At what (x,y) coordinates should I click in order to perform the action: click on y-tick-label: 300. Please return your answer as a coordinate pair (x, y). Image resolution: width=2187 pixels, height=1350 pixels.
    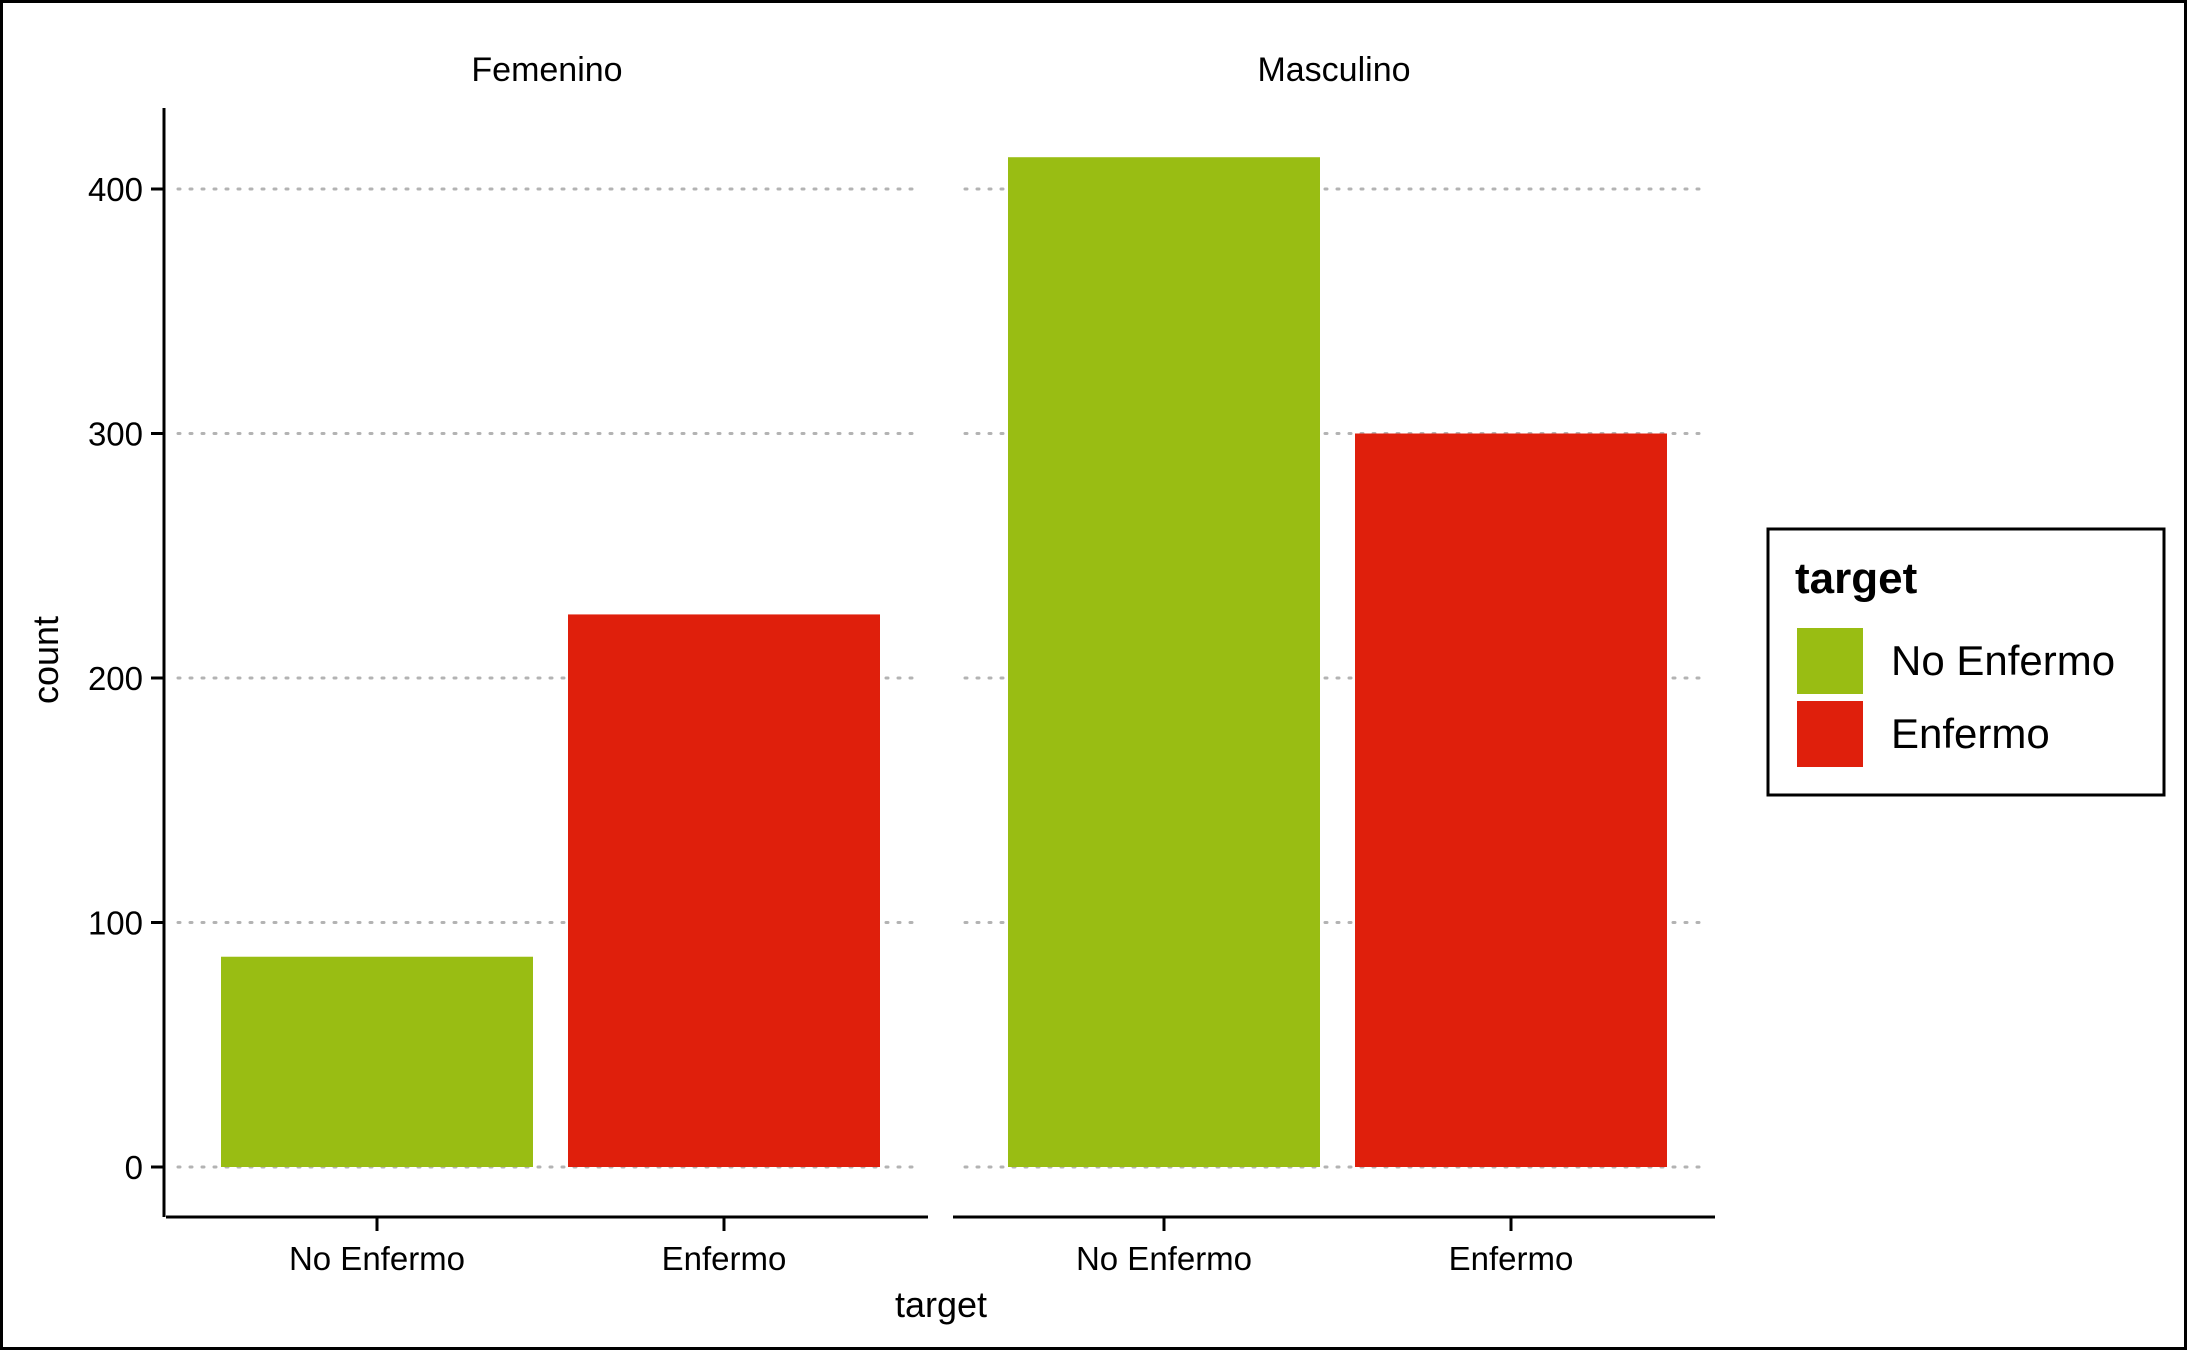
    Looking at the image, I should click on (115, 434).